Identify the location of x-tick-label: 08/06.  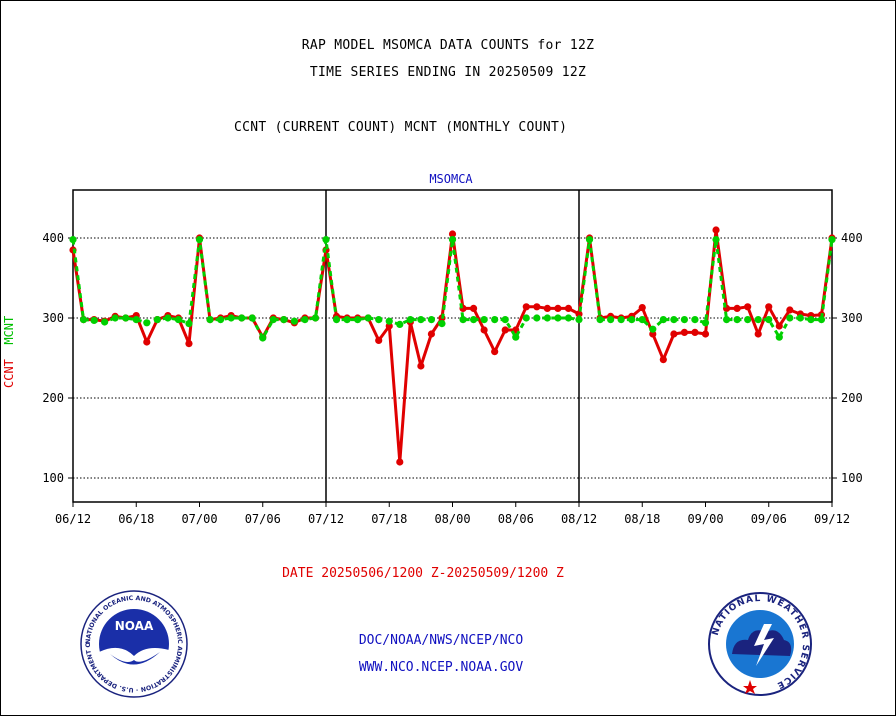
(516, 519).